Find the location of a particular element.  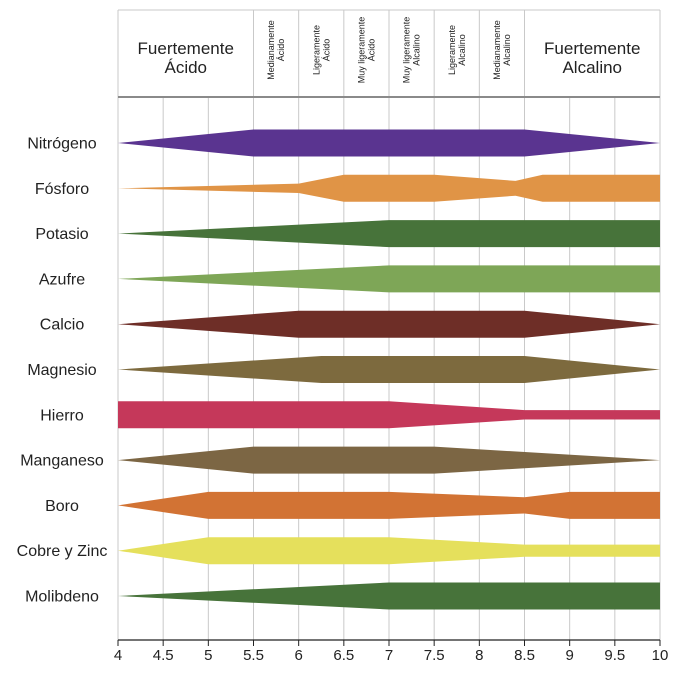

header-zone-label: Alcalino is located at coordinates (592, 67).